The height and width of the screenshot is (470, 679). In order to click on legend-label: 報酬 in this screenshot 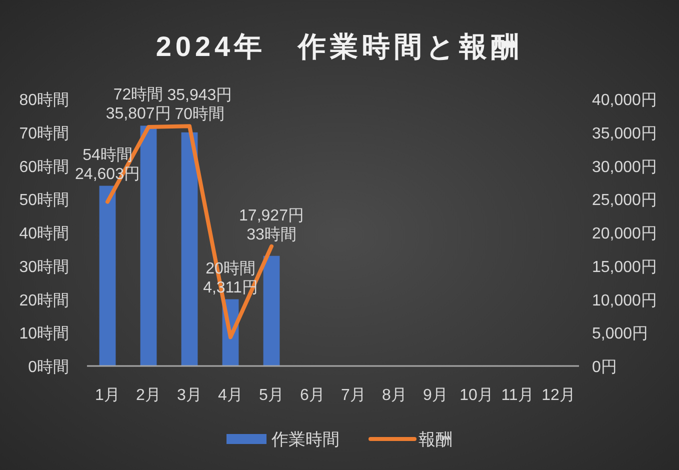, I will do `click(435, 439)`.